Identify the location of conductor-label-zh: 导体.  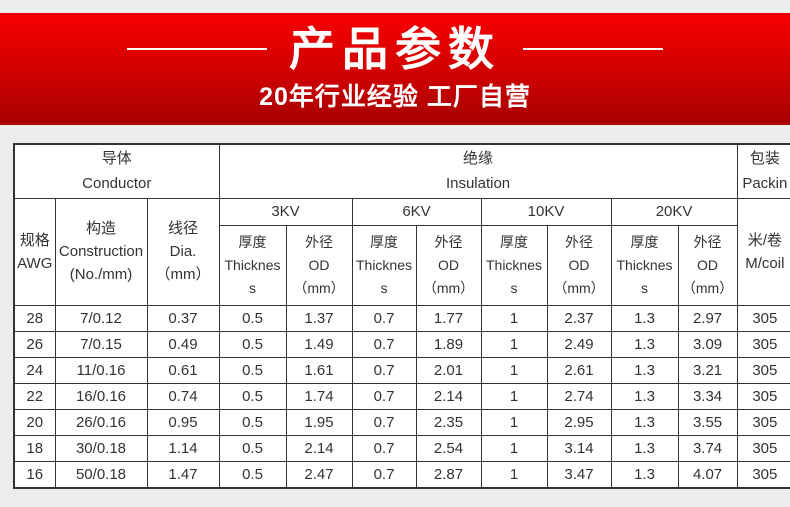
(116, 159).